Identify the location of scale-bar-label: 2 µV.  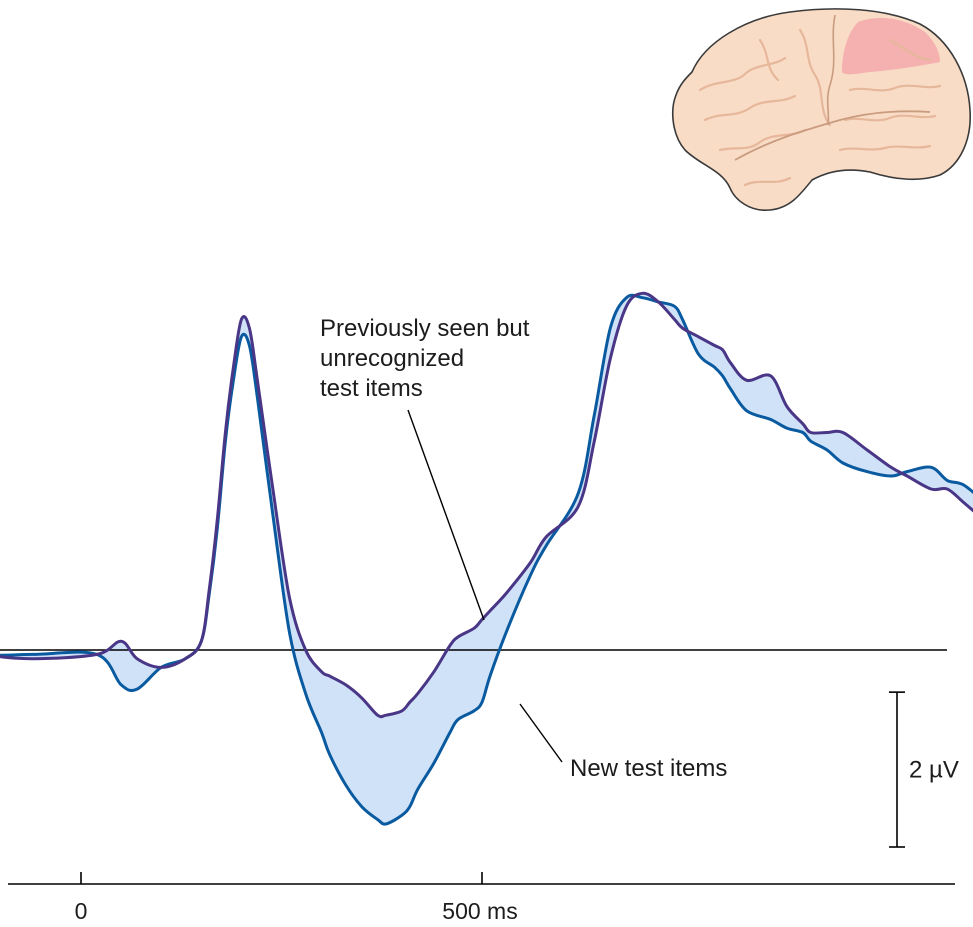
(934, 770).